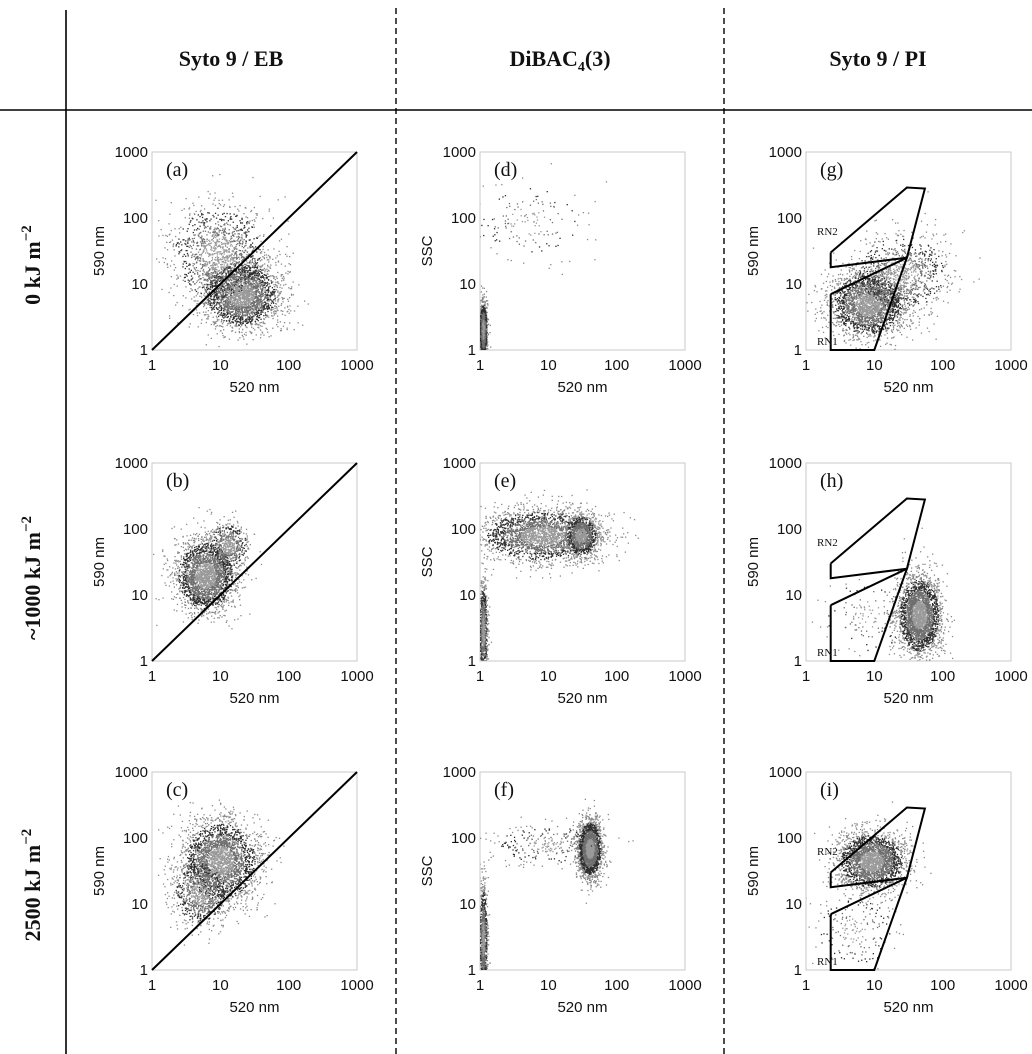 The image size is (1032, 1054). What do you see at coordinates (254, 387) in the screenshot?
I see `x-axis-label-a: 520 nm` at bounding box center [254, 387].